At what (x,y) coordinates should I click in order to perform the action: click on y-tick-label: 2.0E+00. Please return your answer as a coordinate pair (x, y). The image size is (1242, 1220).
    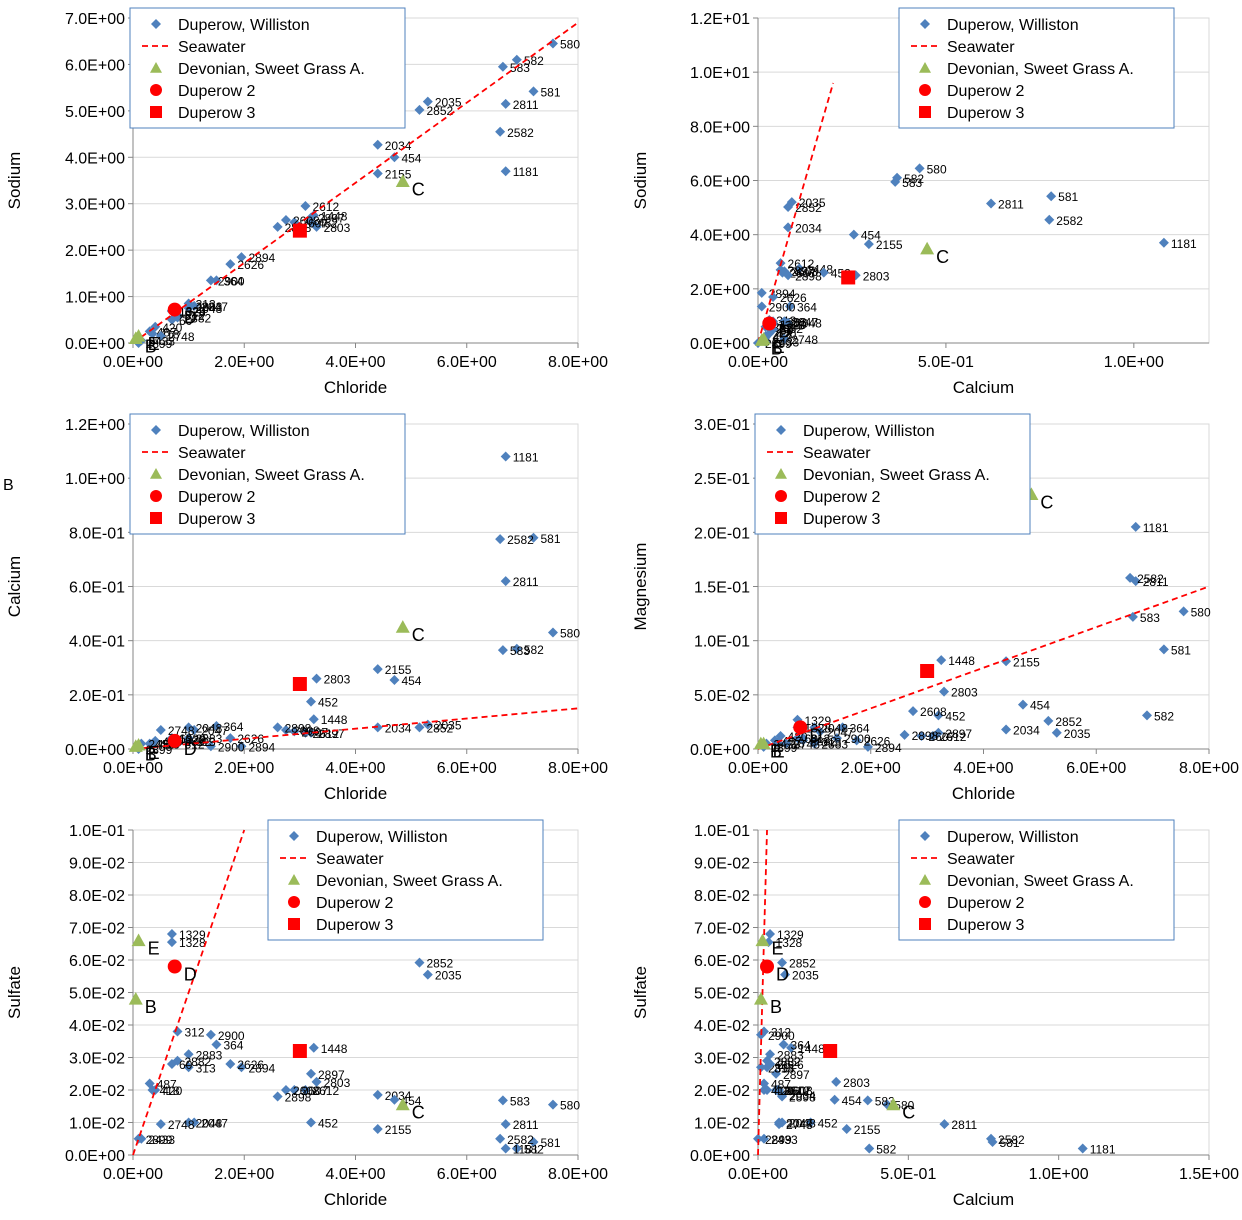
    Looking at the image, I should click on (95, 251).